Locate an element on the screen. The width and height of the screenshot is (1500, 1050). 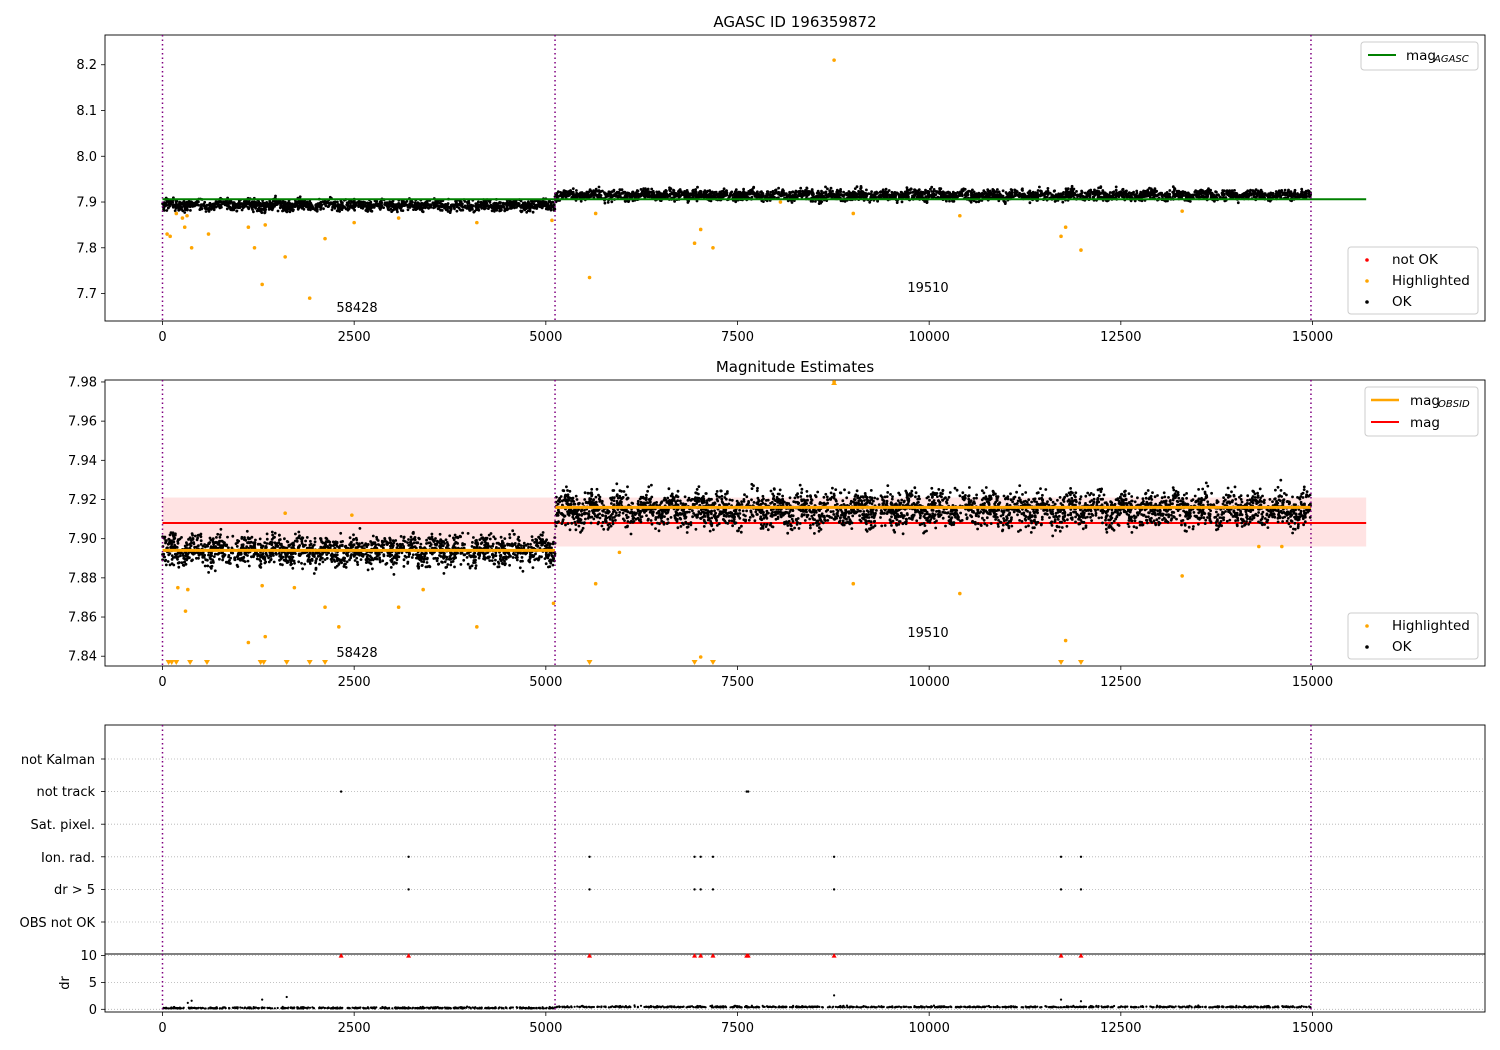
legend-mag-agasc: mag AGASC is located at coordinates (1419, 56).